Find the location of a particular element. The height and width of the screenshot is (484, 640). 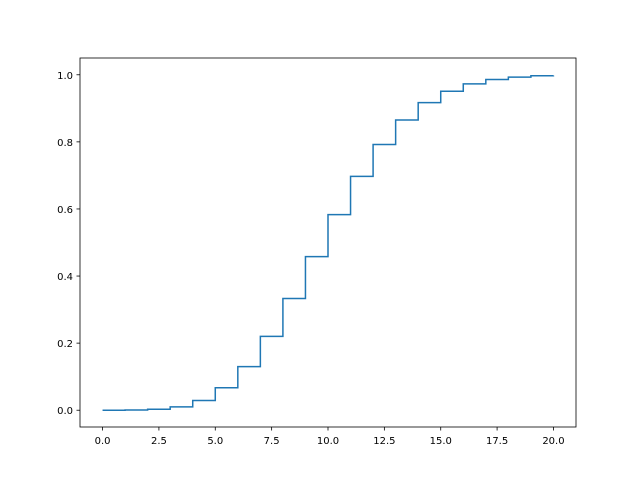

x-tick-label: 5.0 is located at coordinates (215, 441).